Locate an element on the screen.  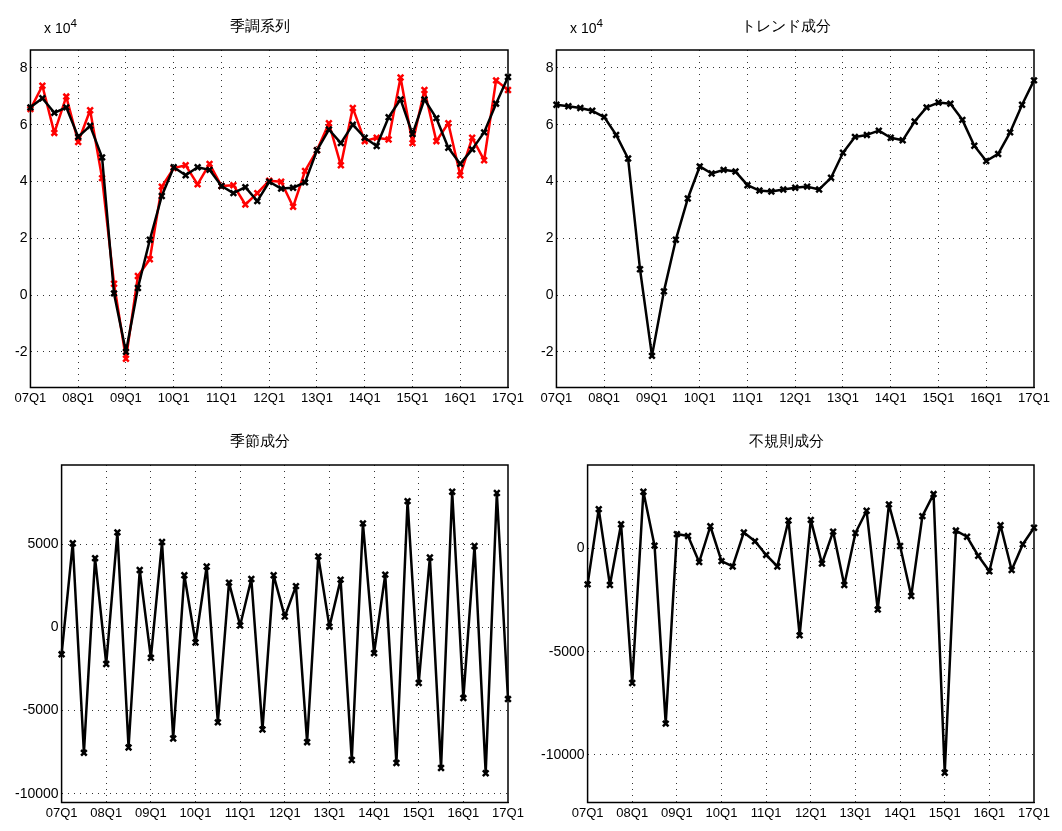
text: x 10$^{4}$ is located at coordinates (60, 26).